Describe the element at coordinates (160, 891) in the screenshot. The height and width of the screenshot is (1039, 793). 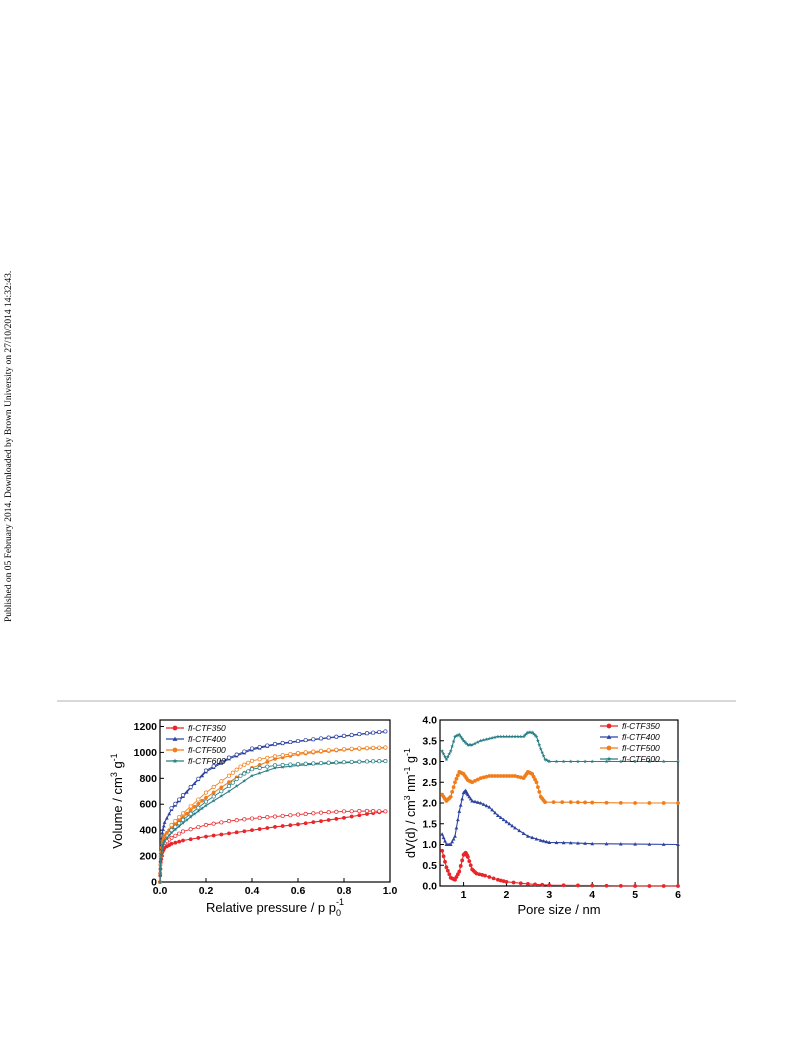
I see `x-tick-label: 0.0` at that location.